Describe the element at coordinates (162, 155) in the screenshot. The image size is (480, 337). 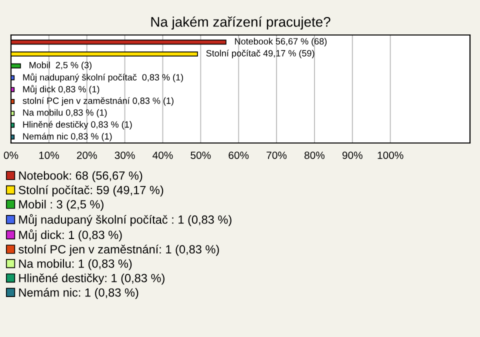
I see `x-tick-label: 40%` at that location.